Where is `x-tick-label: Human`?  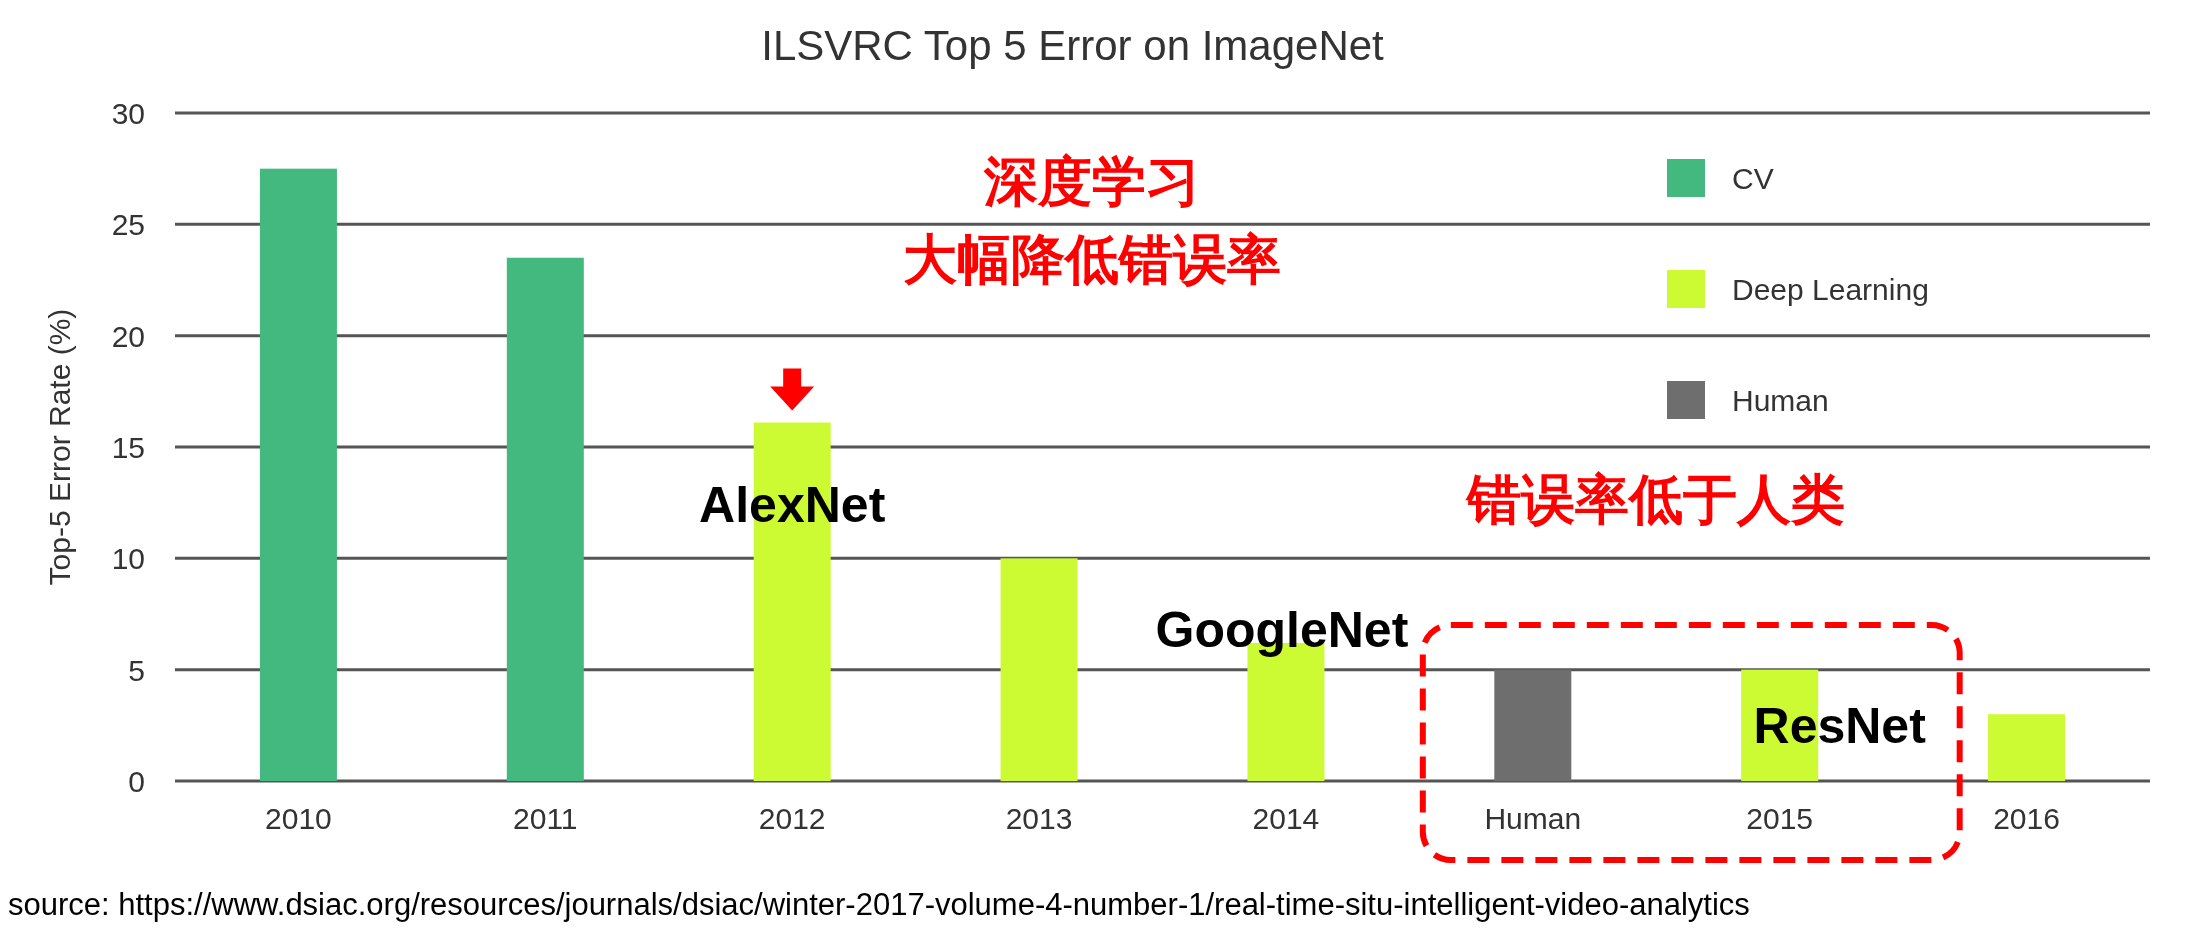 x-tick-label: Human is located at coordinates (1533, 818).